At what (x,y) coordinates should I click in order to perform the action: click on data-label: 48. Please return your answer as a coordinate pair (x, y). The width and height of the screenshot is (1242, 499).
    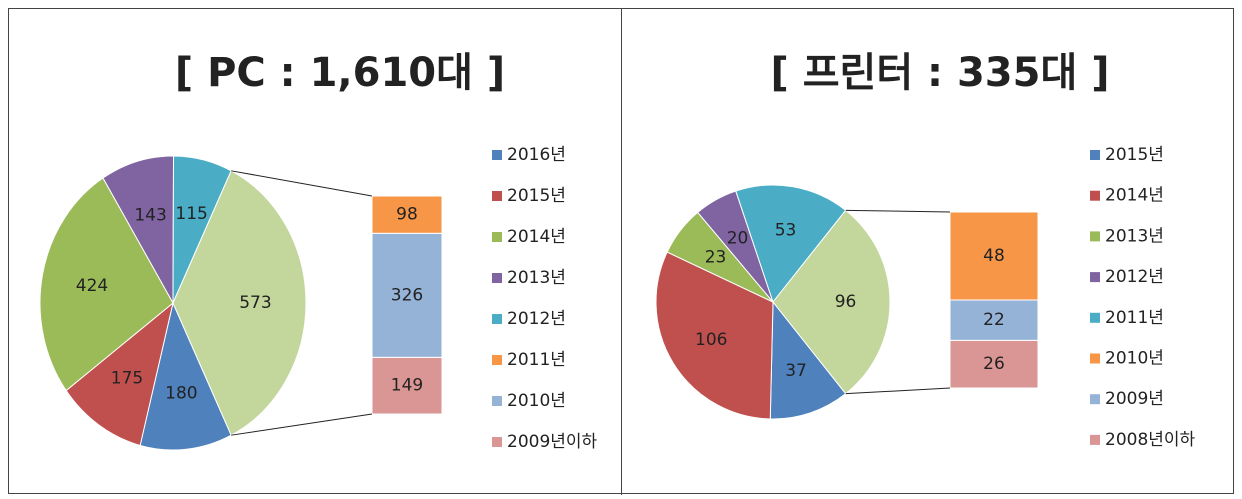
    Looking at the image, I should click on (994, 256).